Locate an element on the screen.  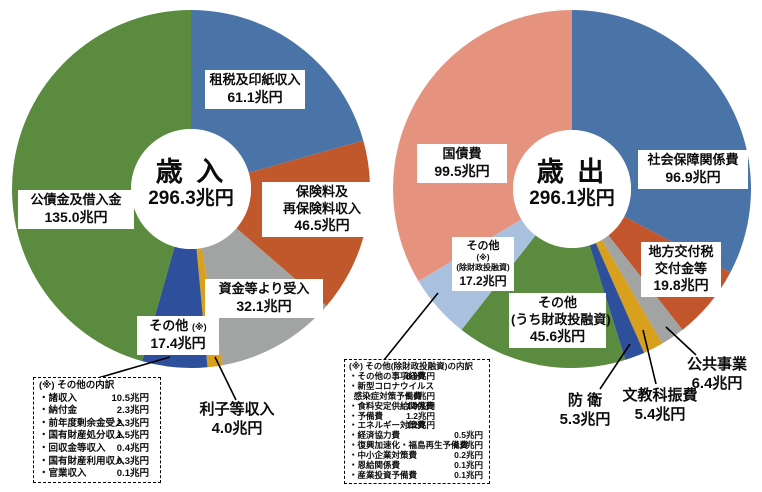
note-item: ・食料安定供給関係費 1.9兆円 is located at coordinates (417, 406).